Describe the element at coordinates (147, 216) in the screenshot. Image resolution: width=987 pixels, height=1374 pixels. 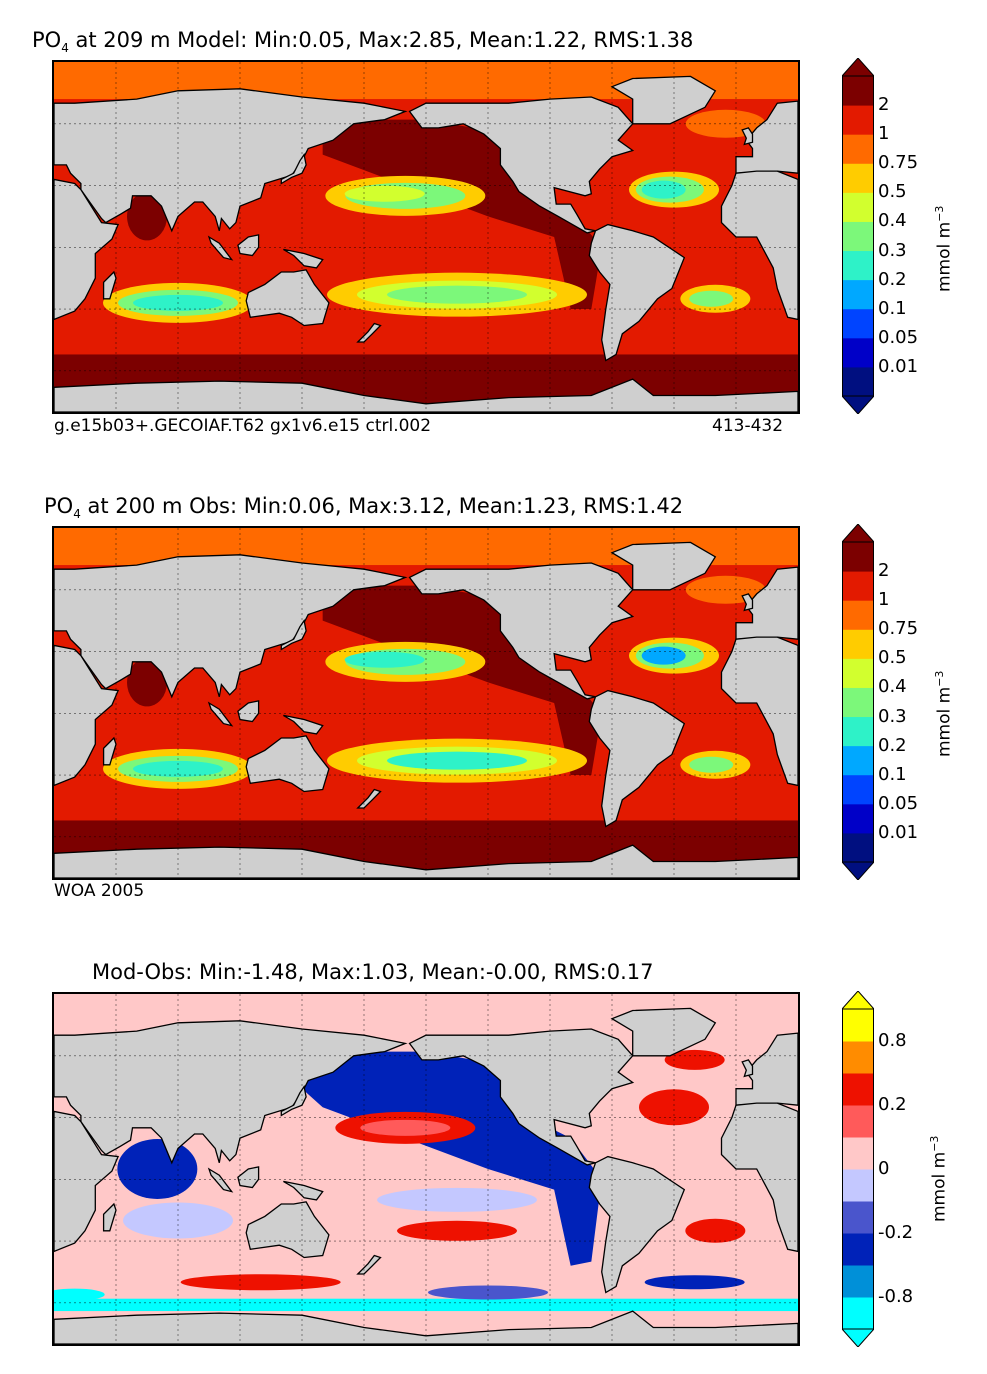
I see `po4-arabian-sea` at that location.